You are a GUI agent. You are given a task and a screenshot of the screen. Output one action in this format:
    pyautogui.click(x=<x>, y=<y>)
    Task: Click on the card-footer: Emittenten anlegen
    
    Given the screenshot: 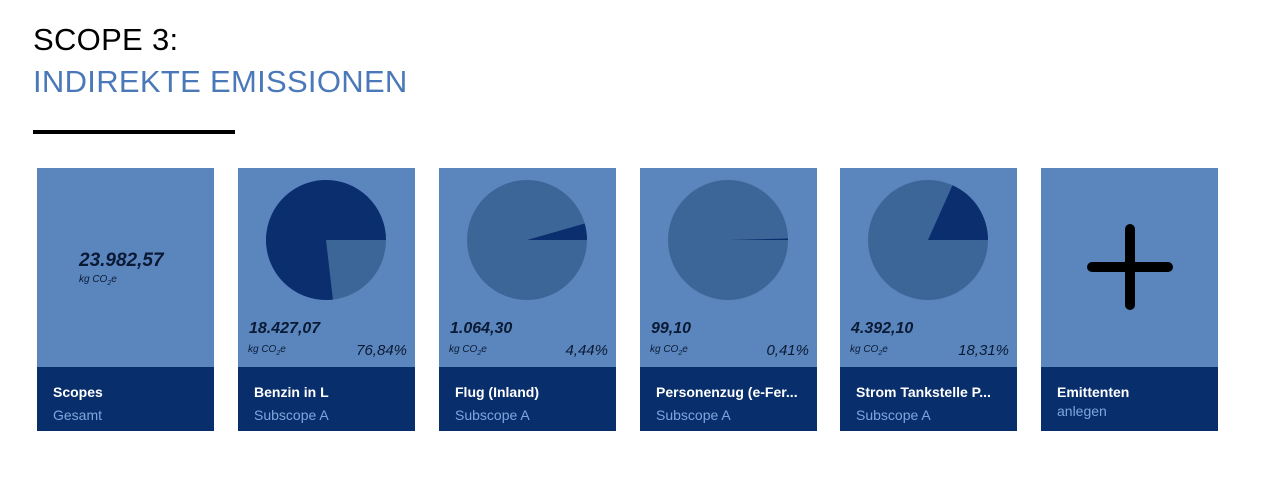 What is the action you would take?
    pyautogui.click(x=1129, y=399)
    